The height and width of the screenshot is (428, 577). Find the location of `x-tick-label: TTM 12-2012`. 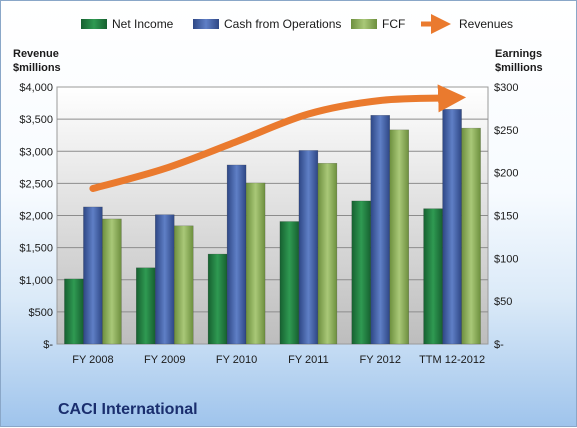

x-tick-label: TTM 12-2012 is located at coordinates (452, 360).